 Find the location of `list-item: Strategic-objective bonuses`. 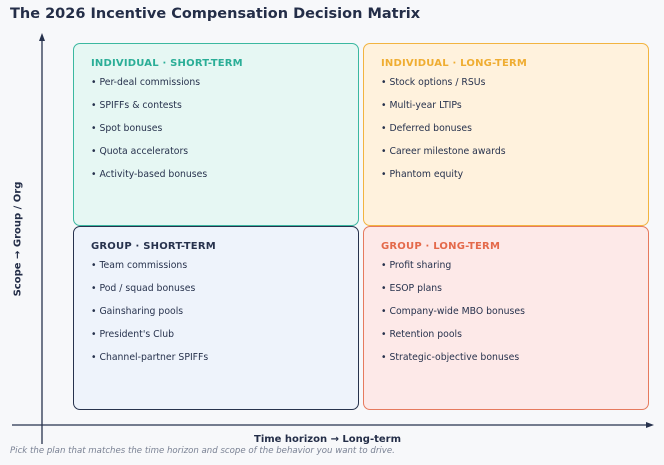

list-item: Strategic-objective bonuses is located at coordinates (506, 357).